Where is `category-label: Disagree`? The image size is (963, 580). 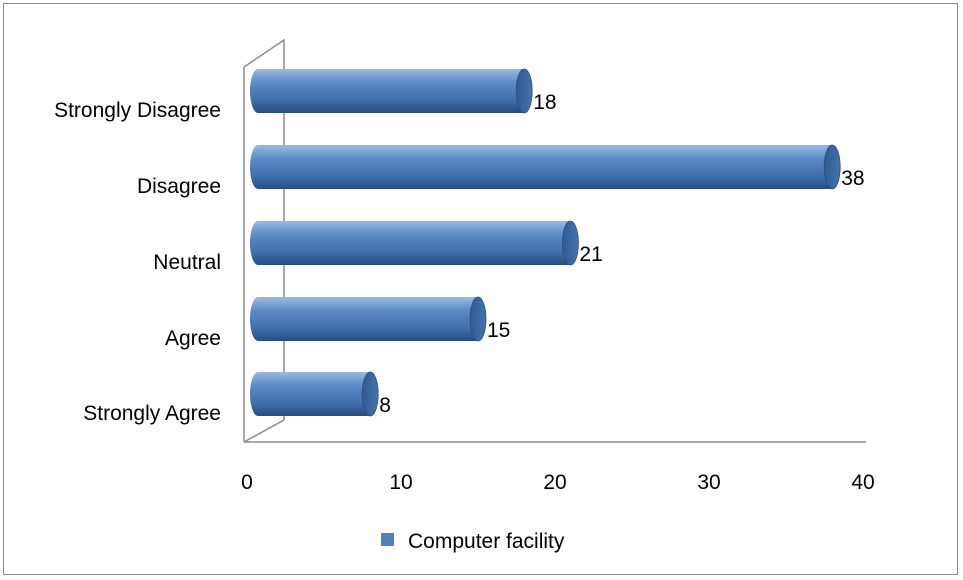 category-label: Disagree is located at coordinates (179, 186).